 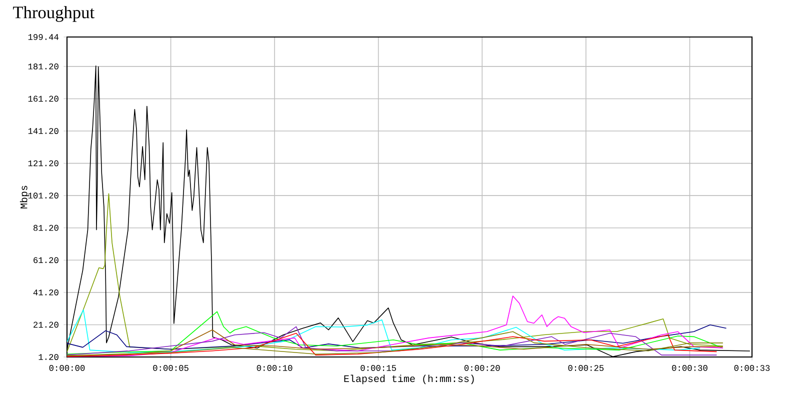 I want to click on x-tick-label: 0:00:15, so click(x=378, y=368).